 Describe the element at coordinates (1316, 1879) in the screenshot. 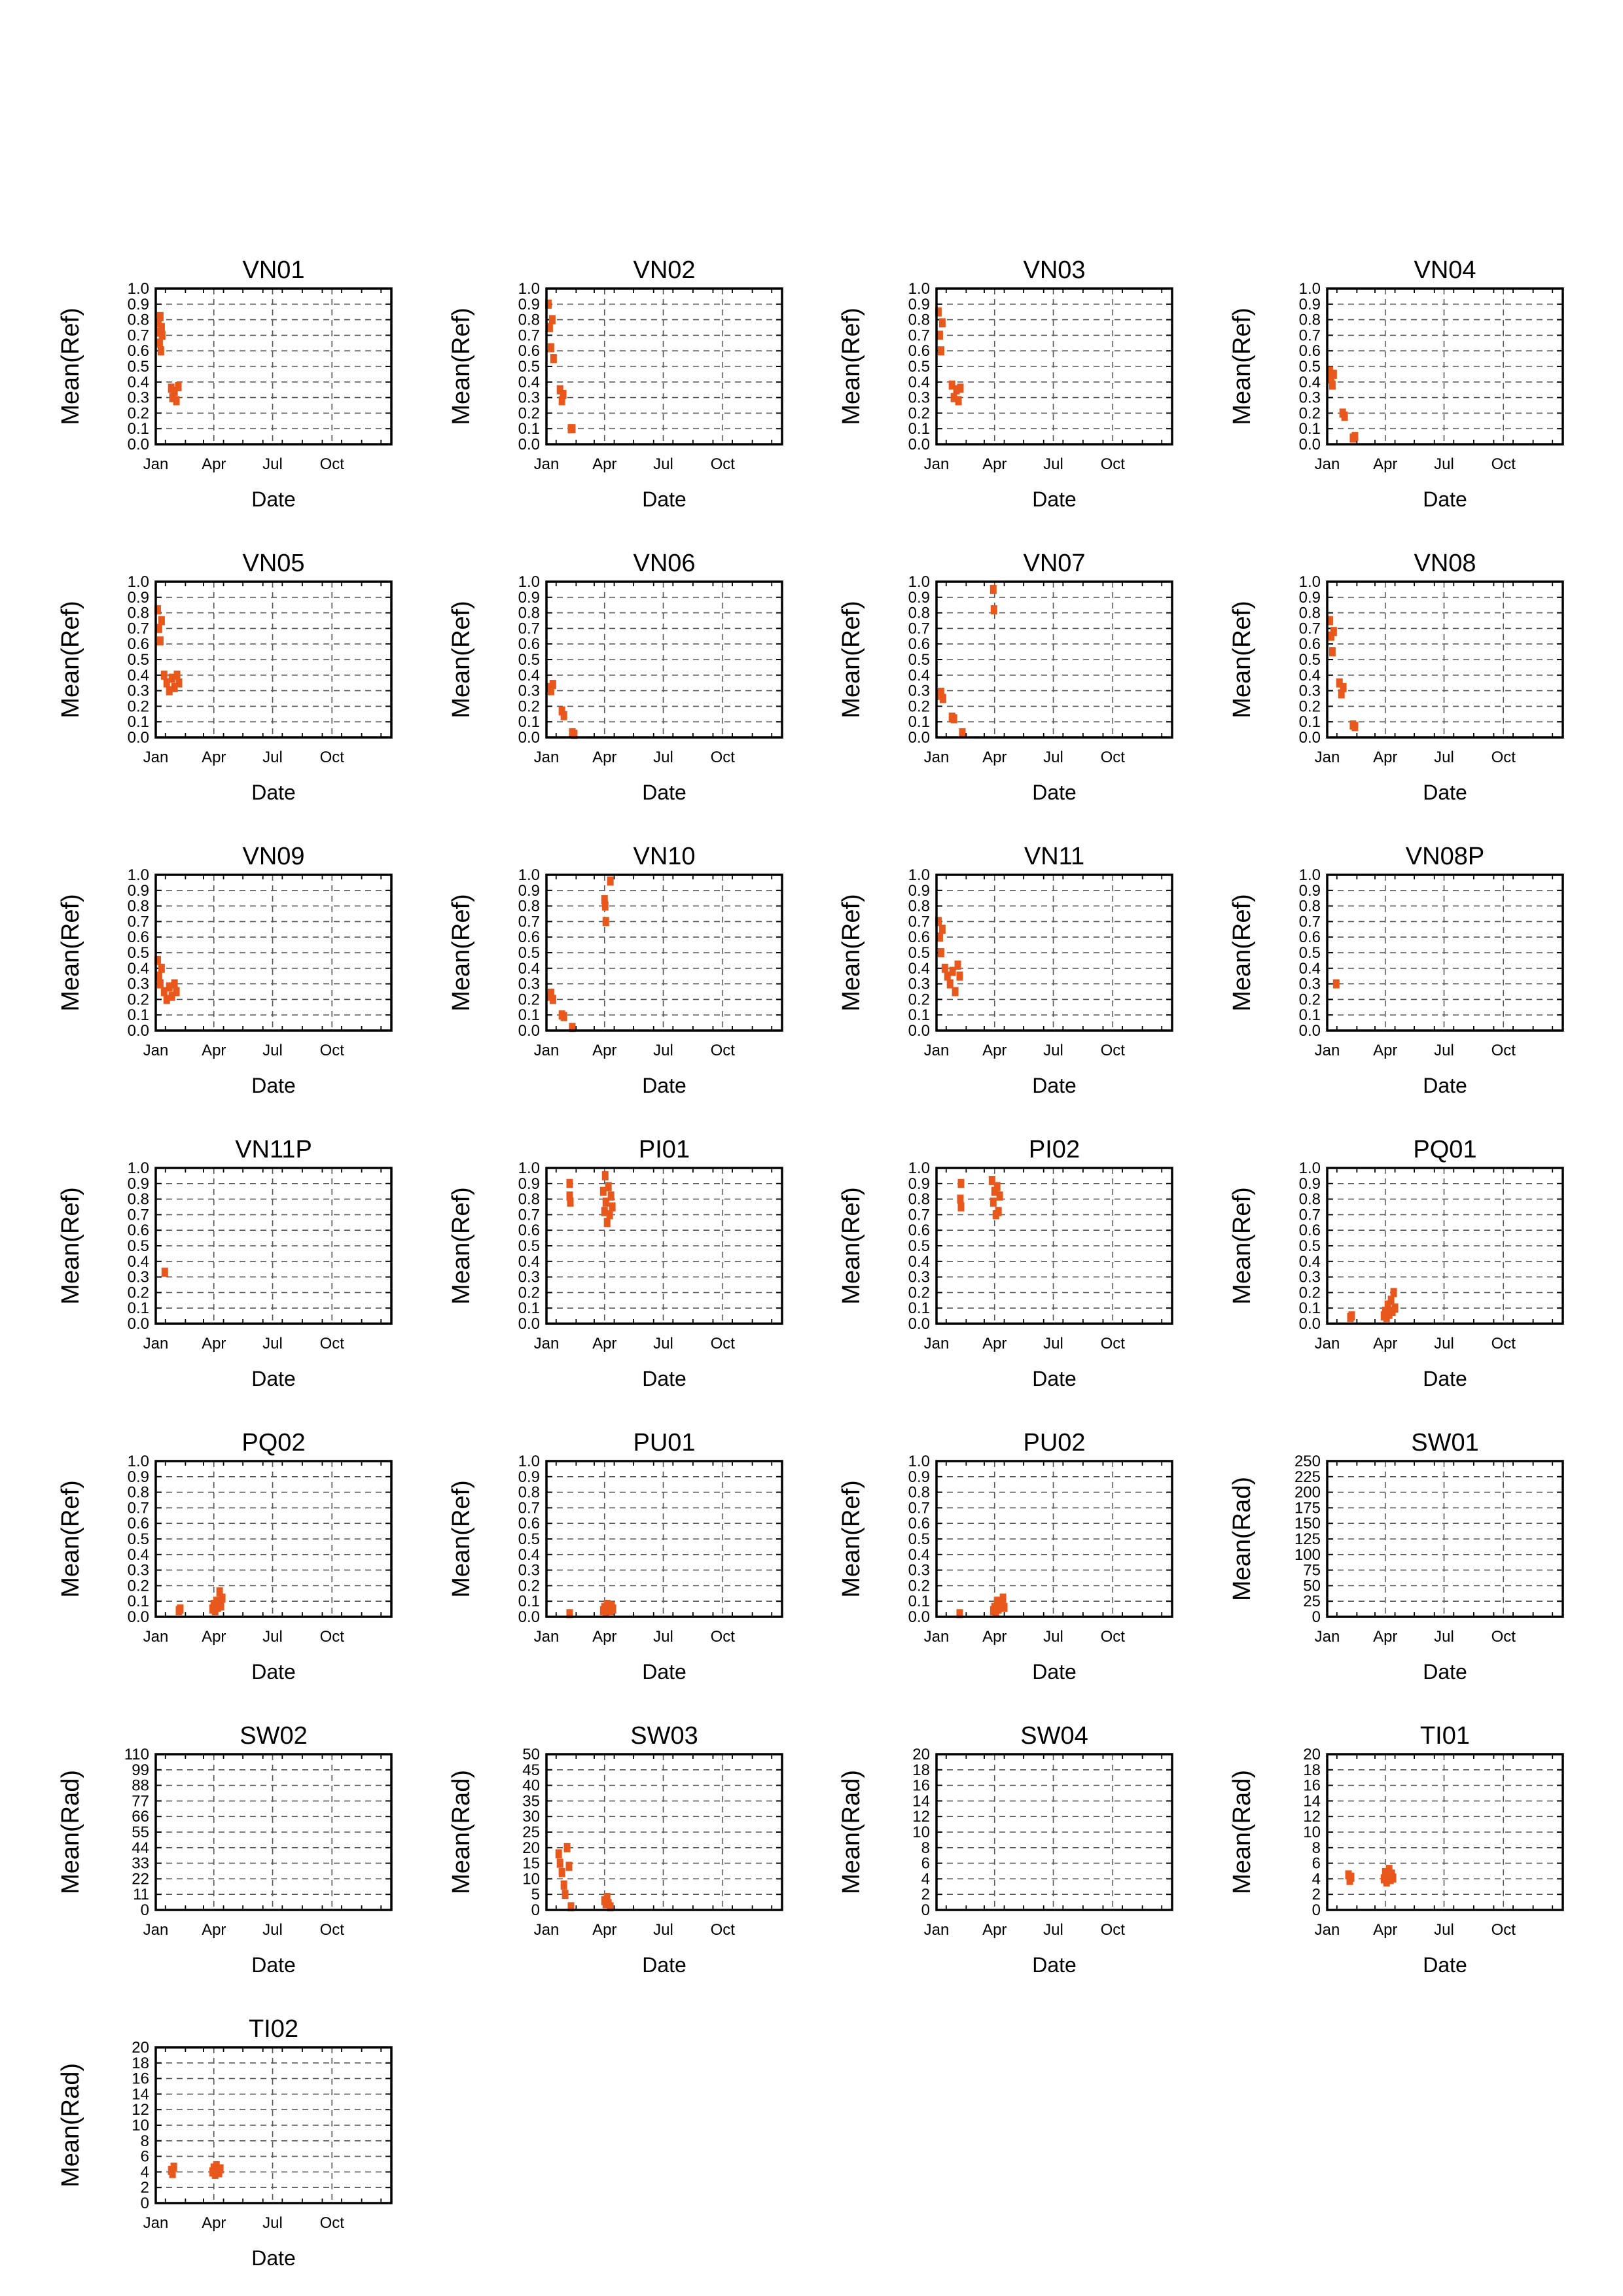

I see `y-tick-label: 4` at that location.